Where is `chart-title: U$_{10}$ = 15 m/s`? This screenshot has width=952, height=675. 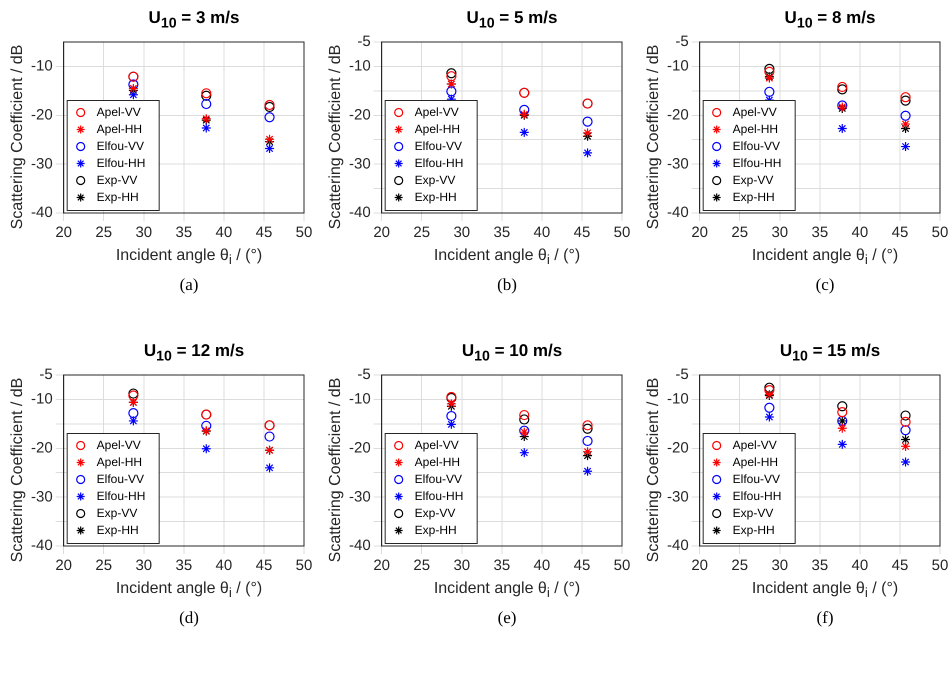 chart-title: U$_{10}$ = 15 m/s is located at coordinates (830, 352).